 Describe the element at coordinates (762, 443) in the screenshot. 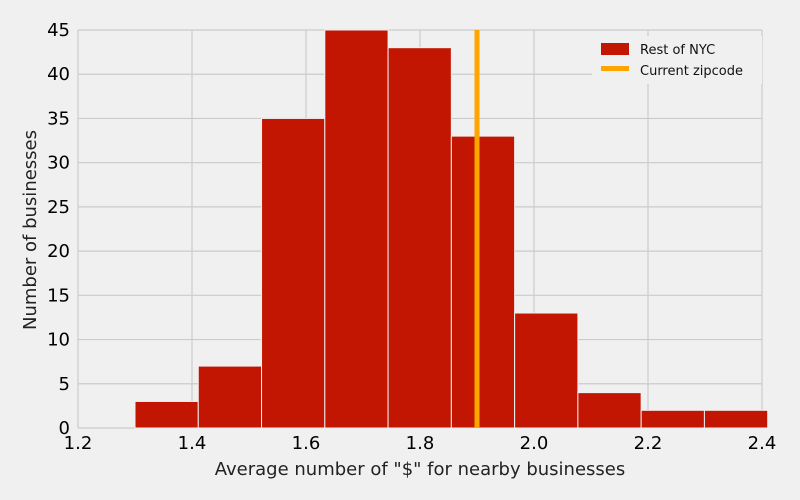

I see `x-tick-label: 2.4` at that location.